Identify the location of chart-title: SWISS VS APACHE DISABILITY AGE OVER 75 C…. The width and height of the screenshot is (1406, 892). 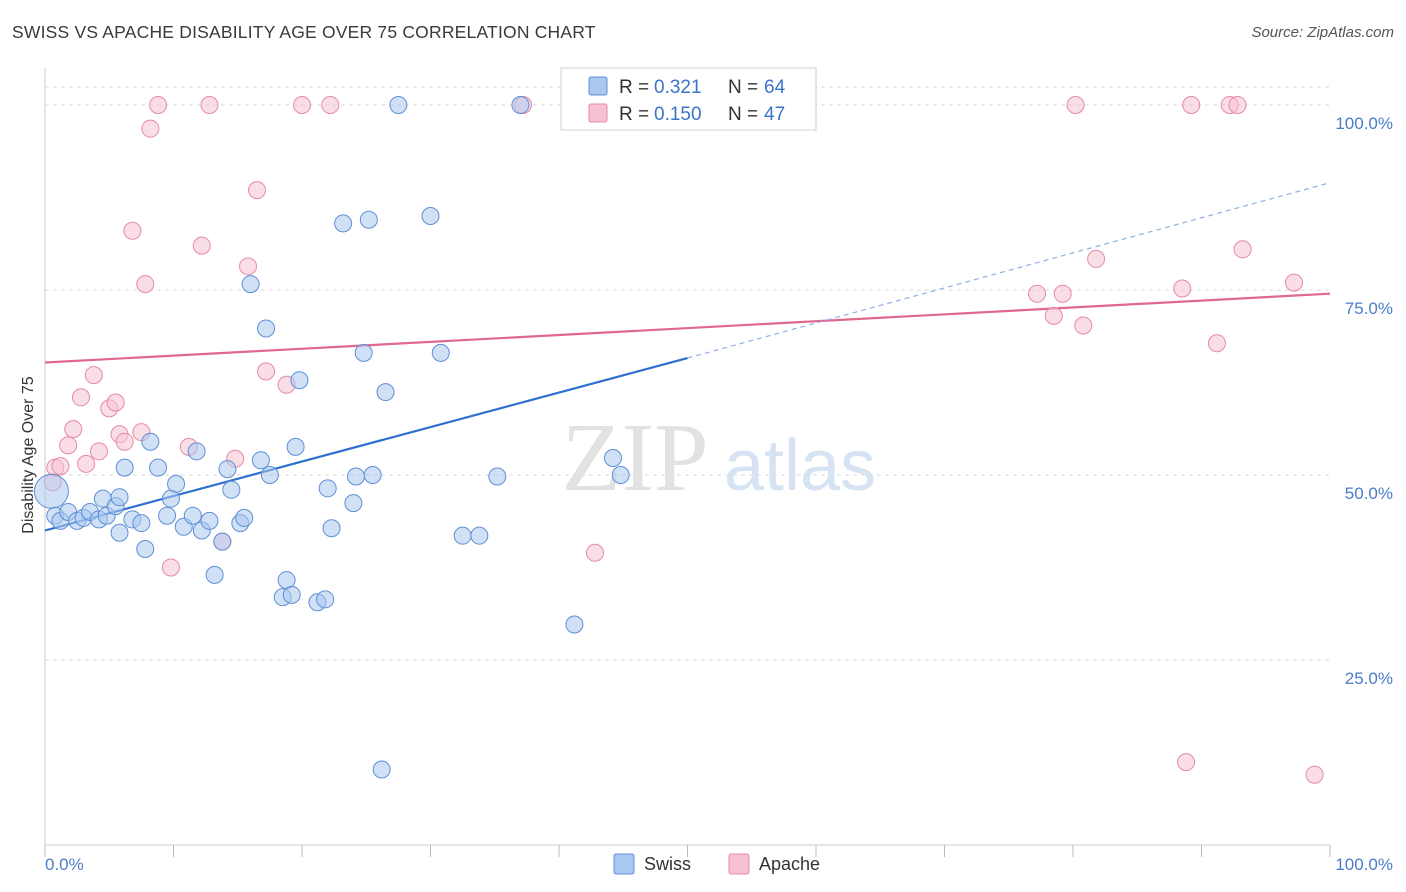
(304, 32).